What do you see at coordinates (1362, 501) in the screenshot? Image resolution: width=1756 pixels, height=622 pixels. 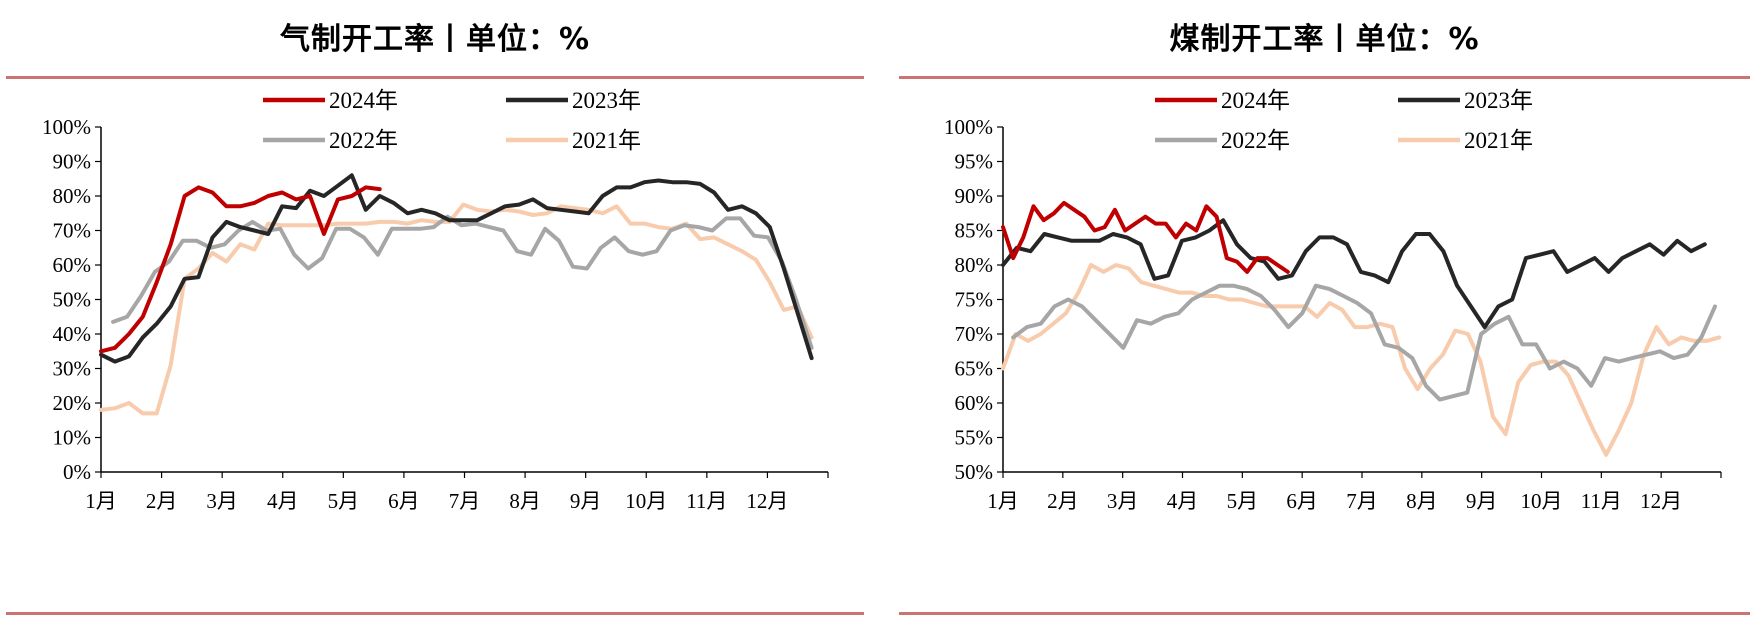 I see `coal-x-tick-label: 7月` at bounding box center [1362, 501].